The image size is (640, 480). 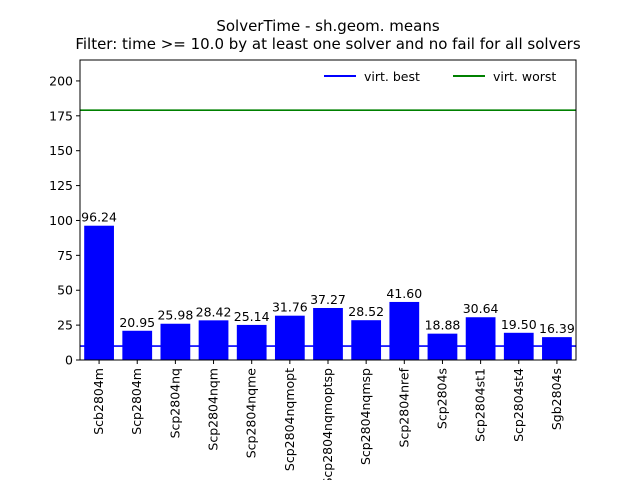 I want to click on bar-value-label: 18.88, so click(x=443, y=325).